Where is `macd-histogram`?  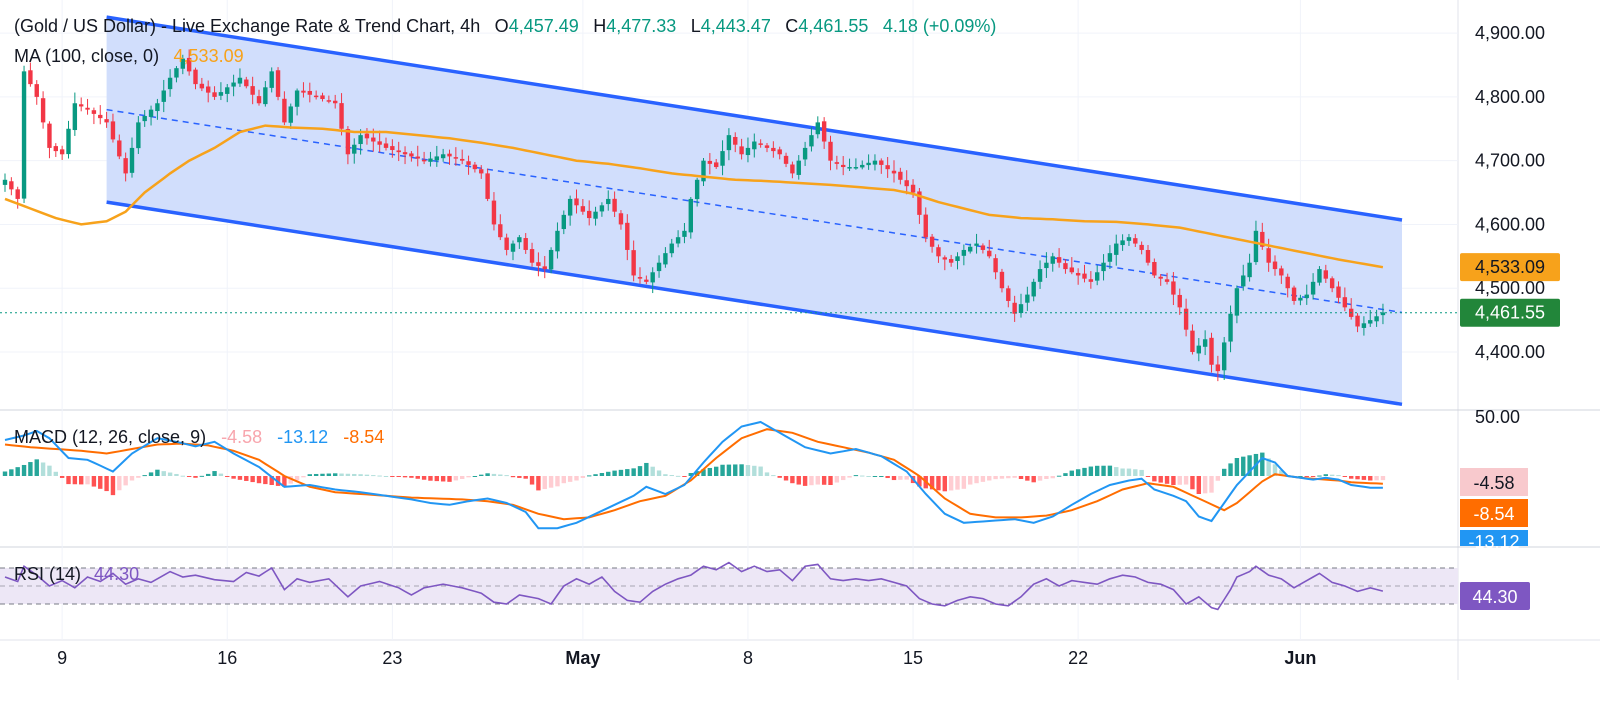 macd-histogram is located at coordinates (694, 474).